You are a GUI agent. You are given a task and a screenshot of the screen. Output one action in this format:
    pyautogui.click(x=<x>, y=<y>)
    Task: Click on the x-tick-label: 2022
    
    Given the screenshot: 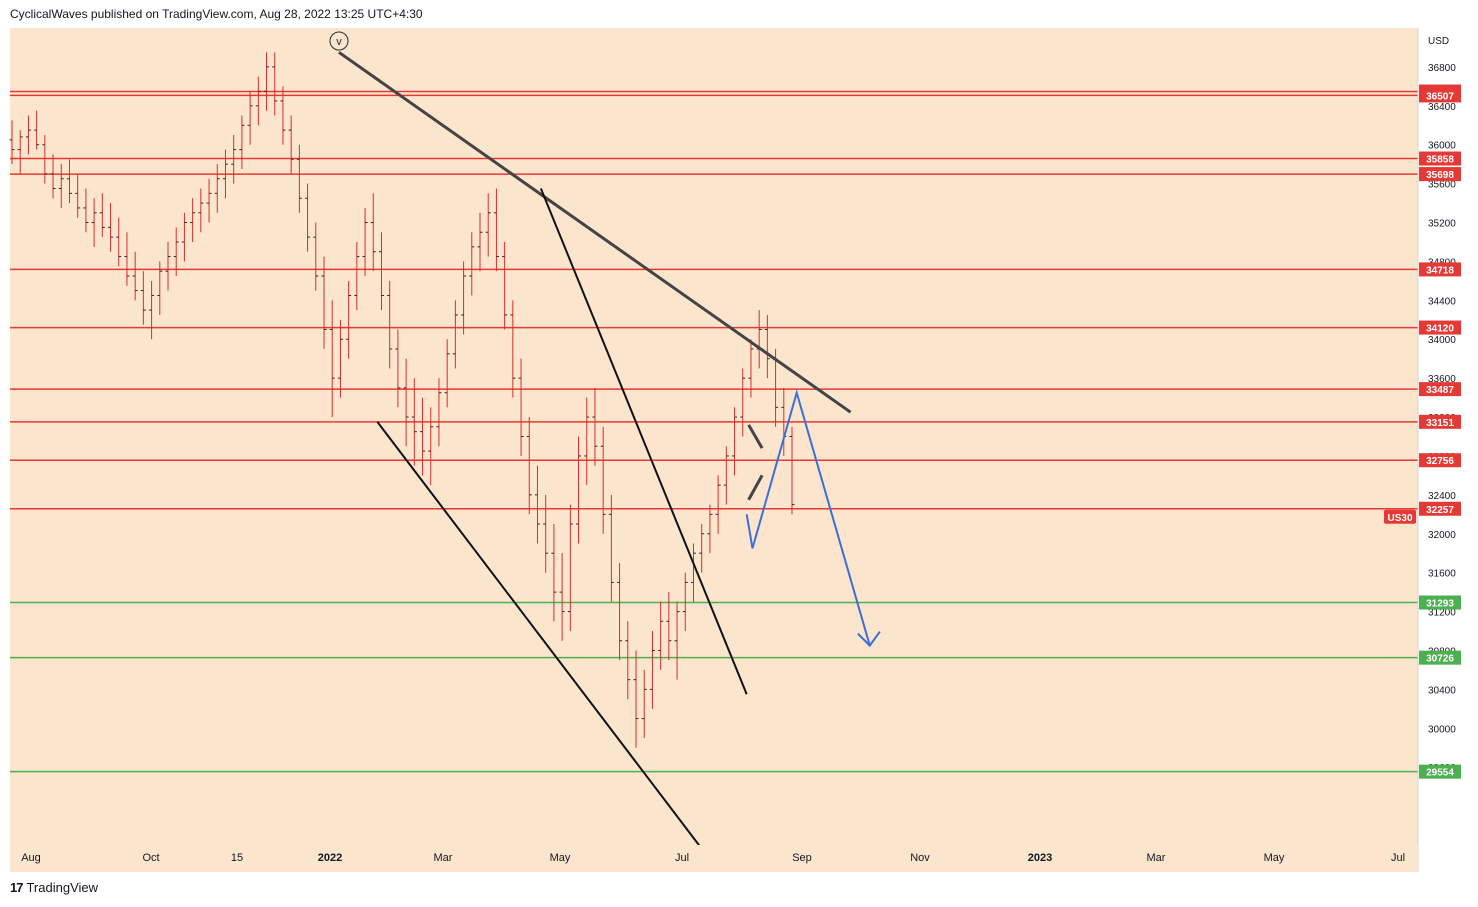 What is the action you would take?
    pyautogui.click(x=330, y=858)
    